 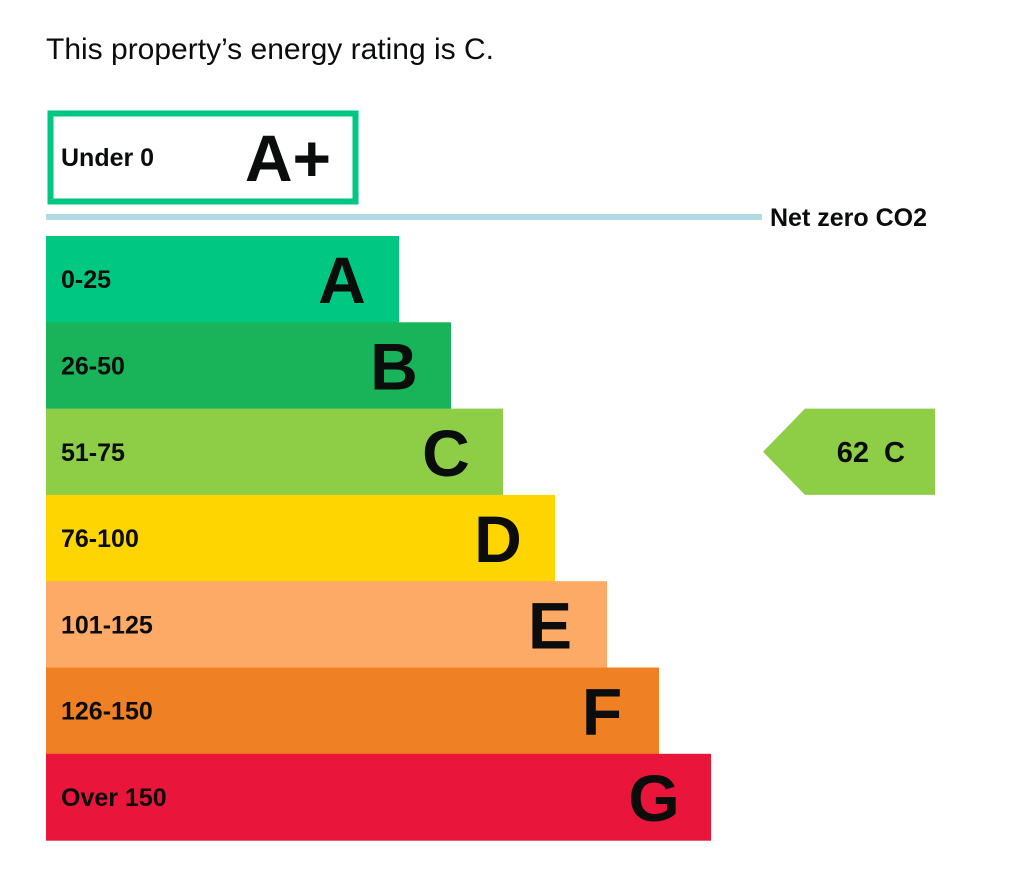 I want to click on band-c: 51-75 C, so click(x=274, y=452).